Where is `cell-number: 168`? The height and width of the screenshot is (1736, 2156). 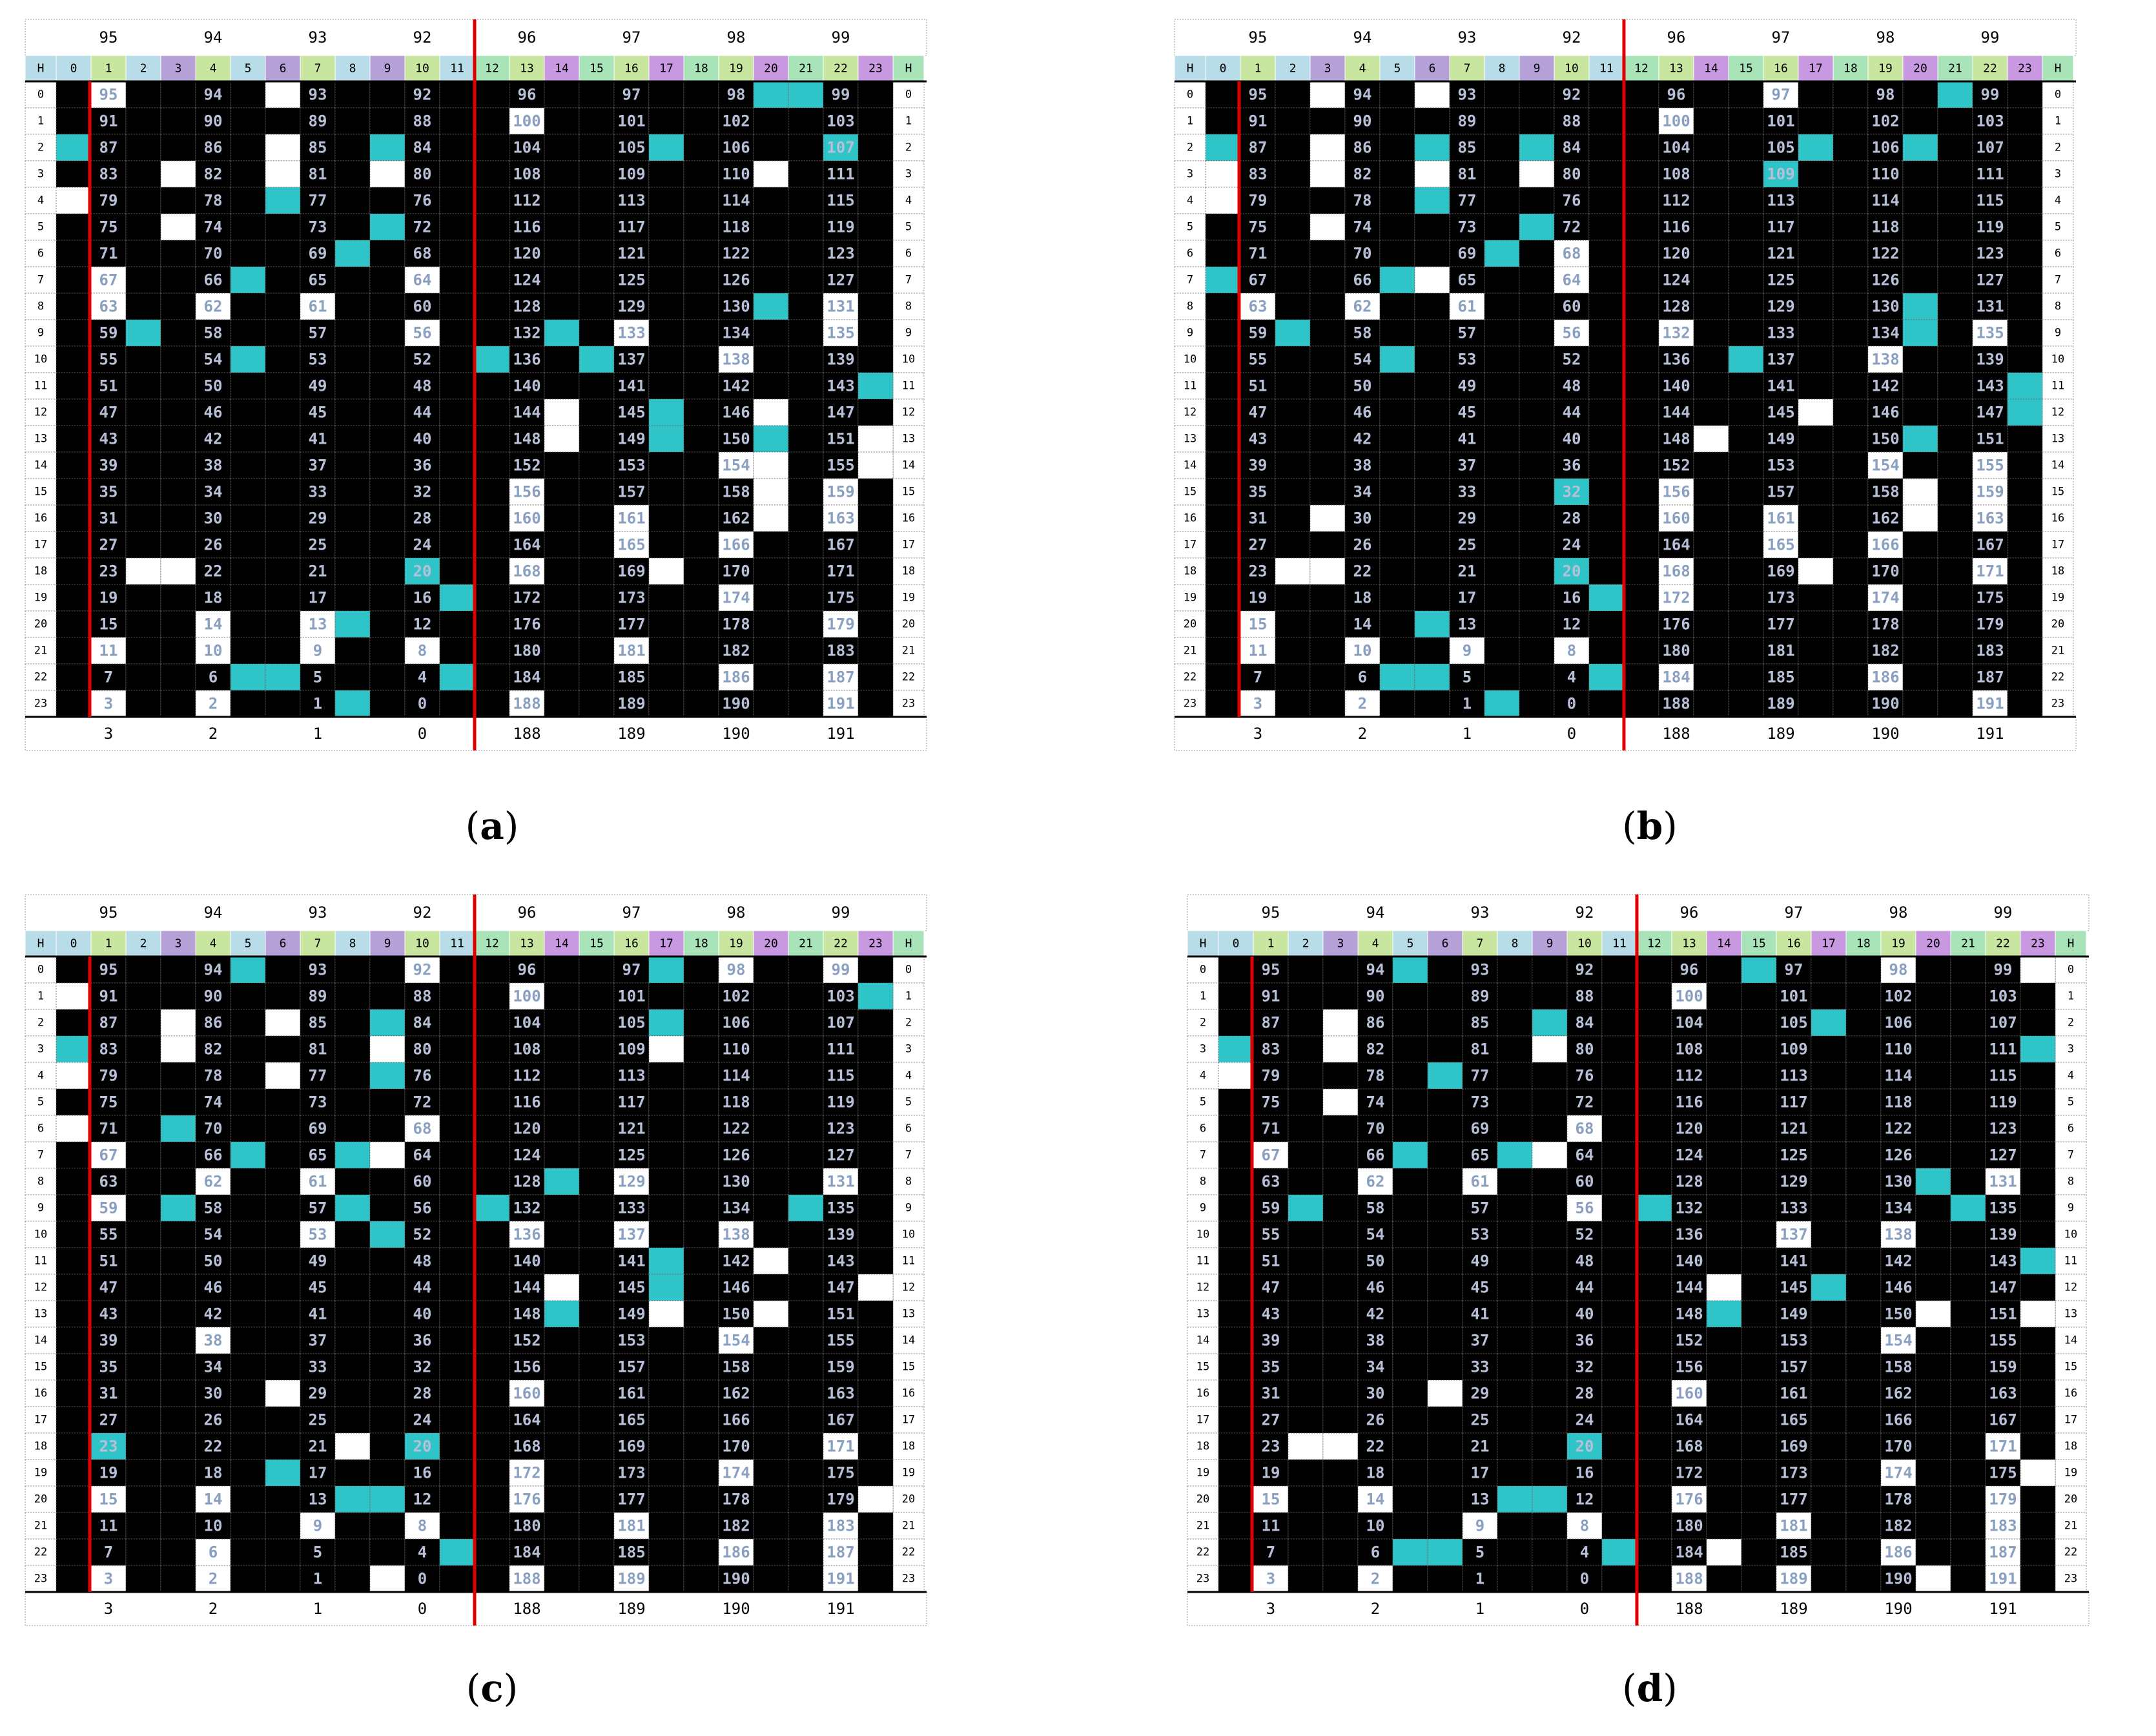
cell-number: 168 is located at coordinates (1676, 572).